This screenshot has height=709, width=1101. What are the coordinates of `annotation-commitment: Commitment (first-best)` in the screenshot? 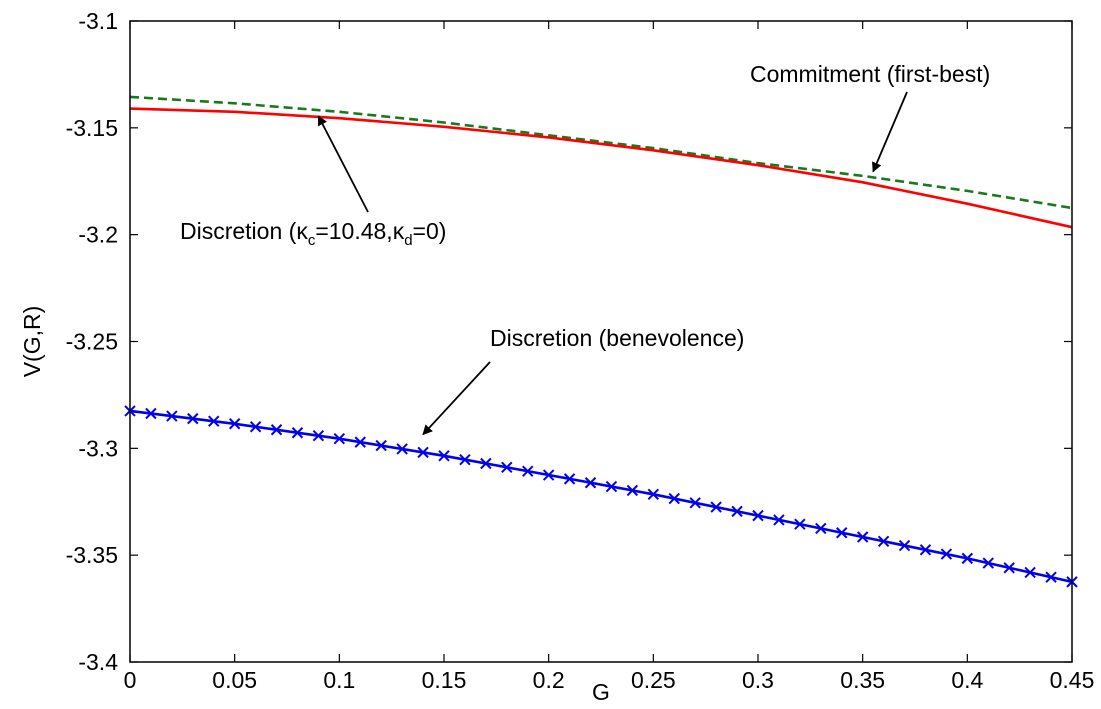 It's located at (870, 74).